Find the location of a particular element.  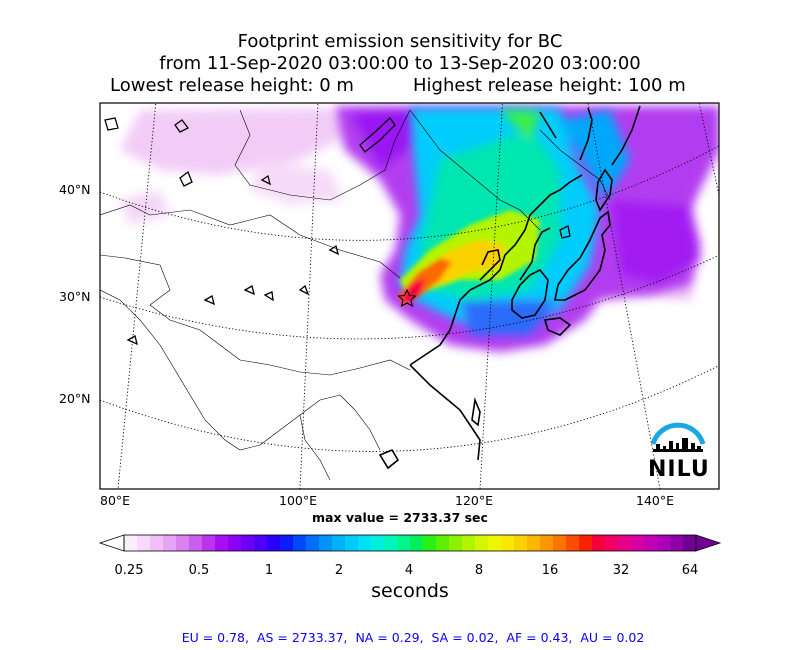

colorbar-frame is located at coordinates (410, 543).